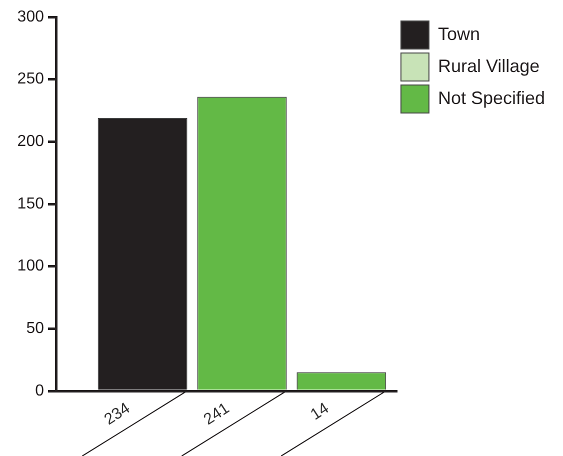  I want to click on y-tick-label: 200, so click(30, 141).